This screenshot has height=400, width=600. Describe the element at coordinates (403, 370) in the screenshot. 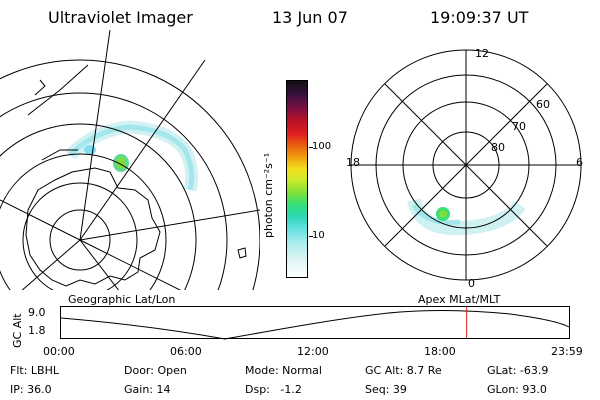

I see `status-gc-alt: GC Alt: 8.7 Re` at that location.